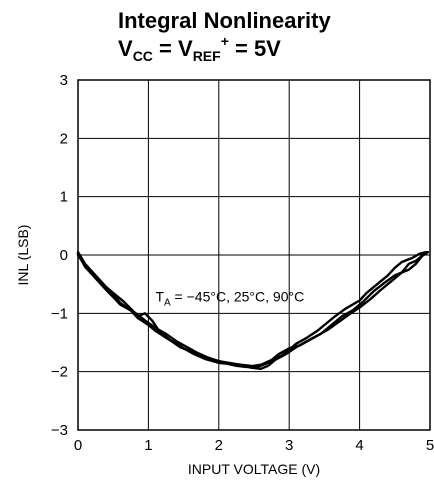 This screenshot has width=434, height=487. Describe the element at coordinates (78, 445) in the screenshot. I see `x-tick-label: 0` at that location.